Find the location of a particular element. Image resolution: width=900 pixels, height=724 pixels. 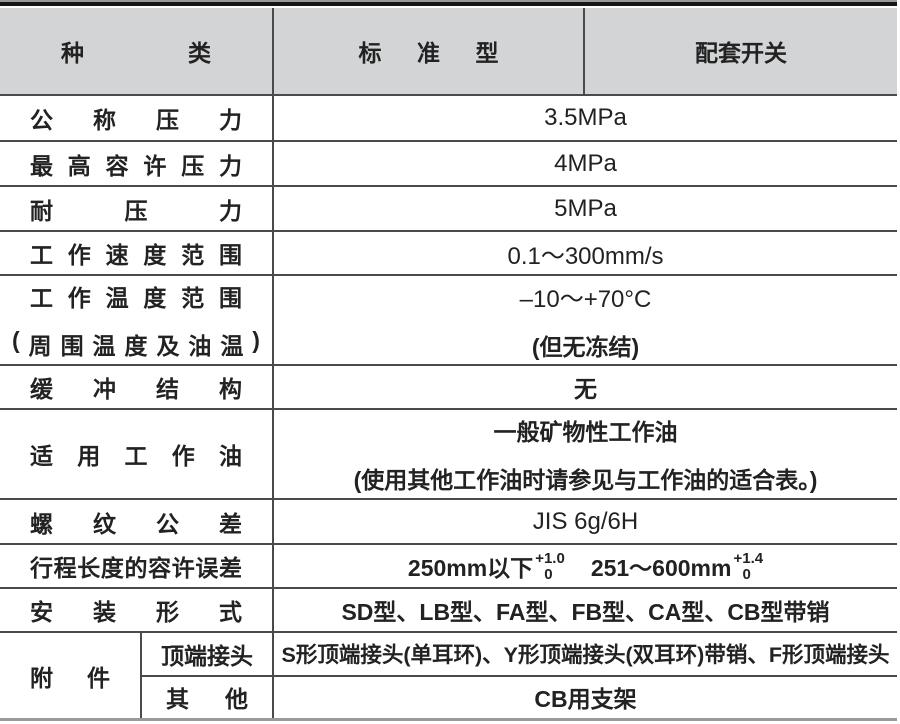

row-thread-tolerance: 螺纹公差 JIS 6g/6H is located at coordinates (448, 520).